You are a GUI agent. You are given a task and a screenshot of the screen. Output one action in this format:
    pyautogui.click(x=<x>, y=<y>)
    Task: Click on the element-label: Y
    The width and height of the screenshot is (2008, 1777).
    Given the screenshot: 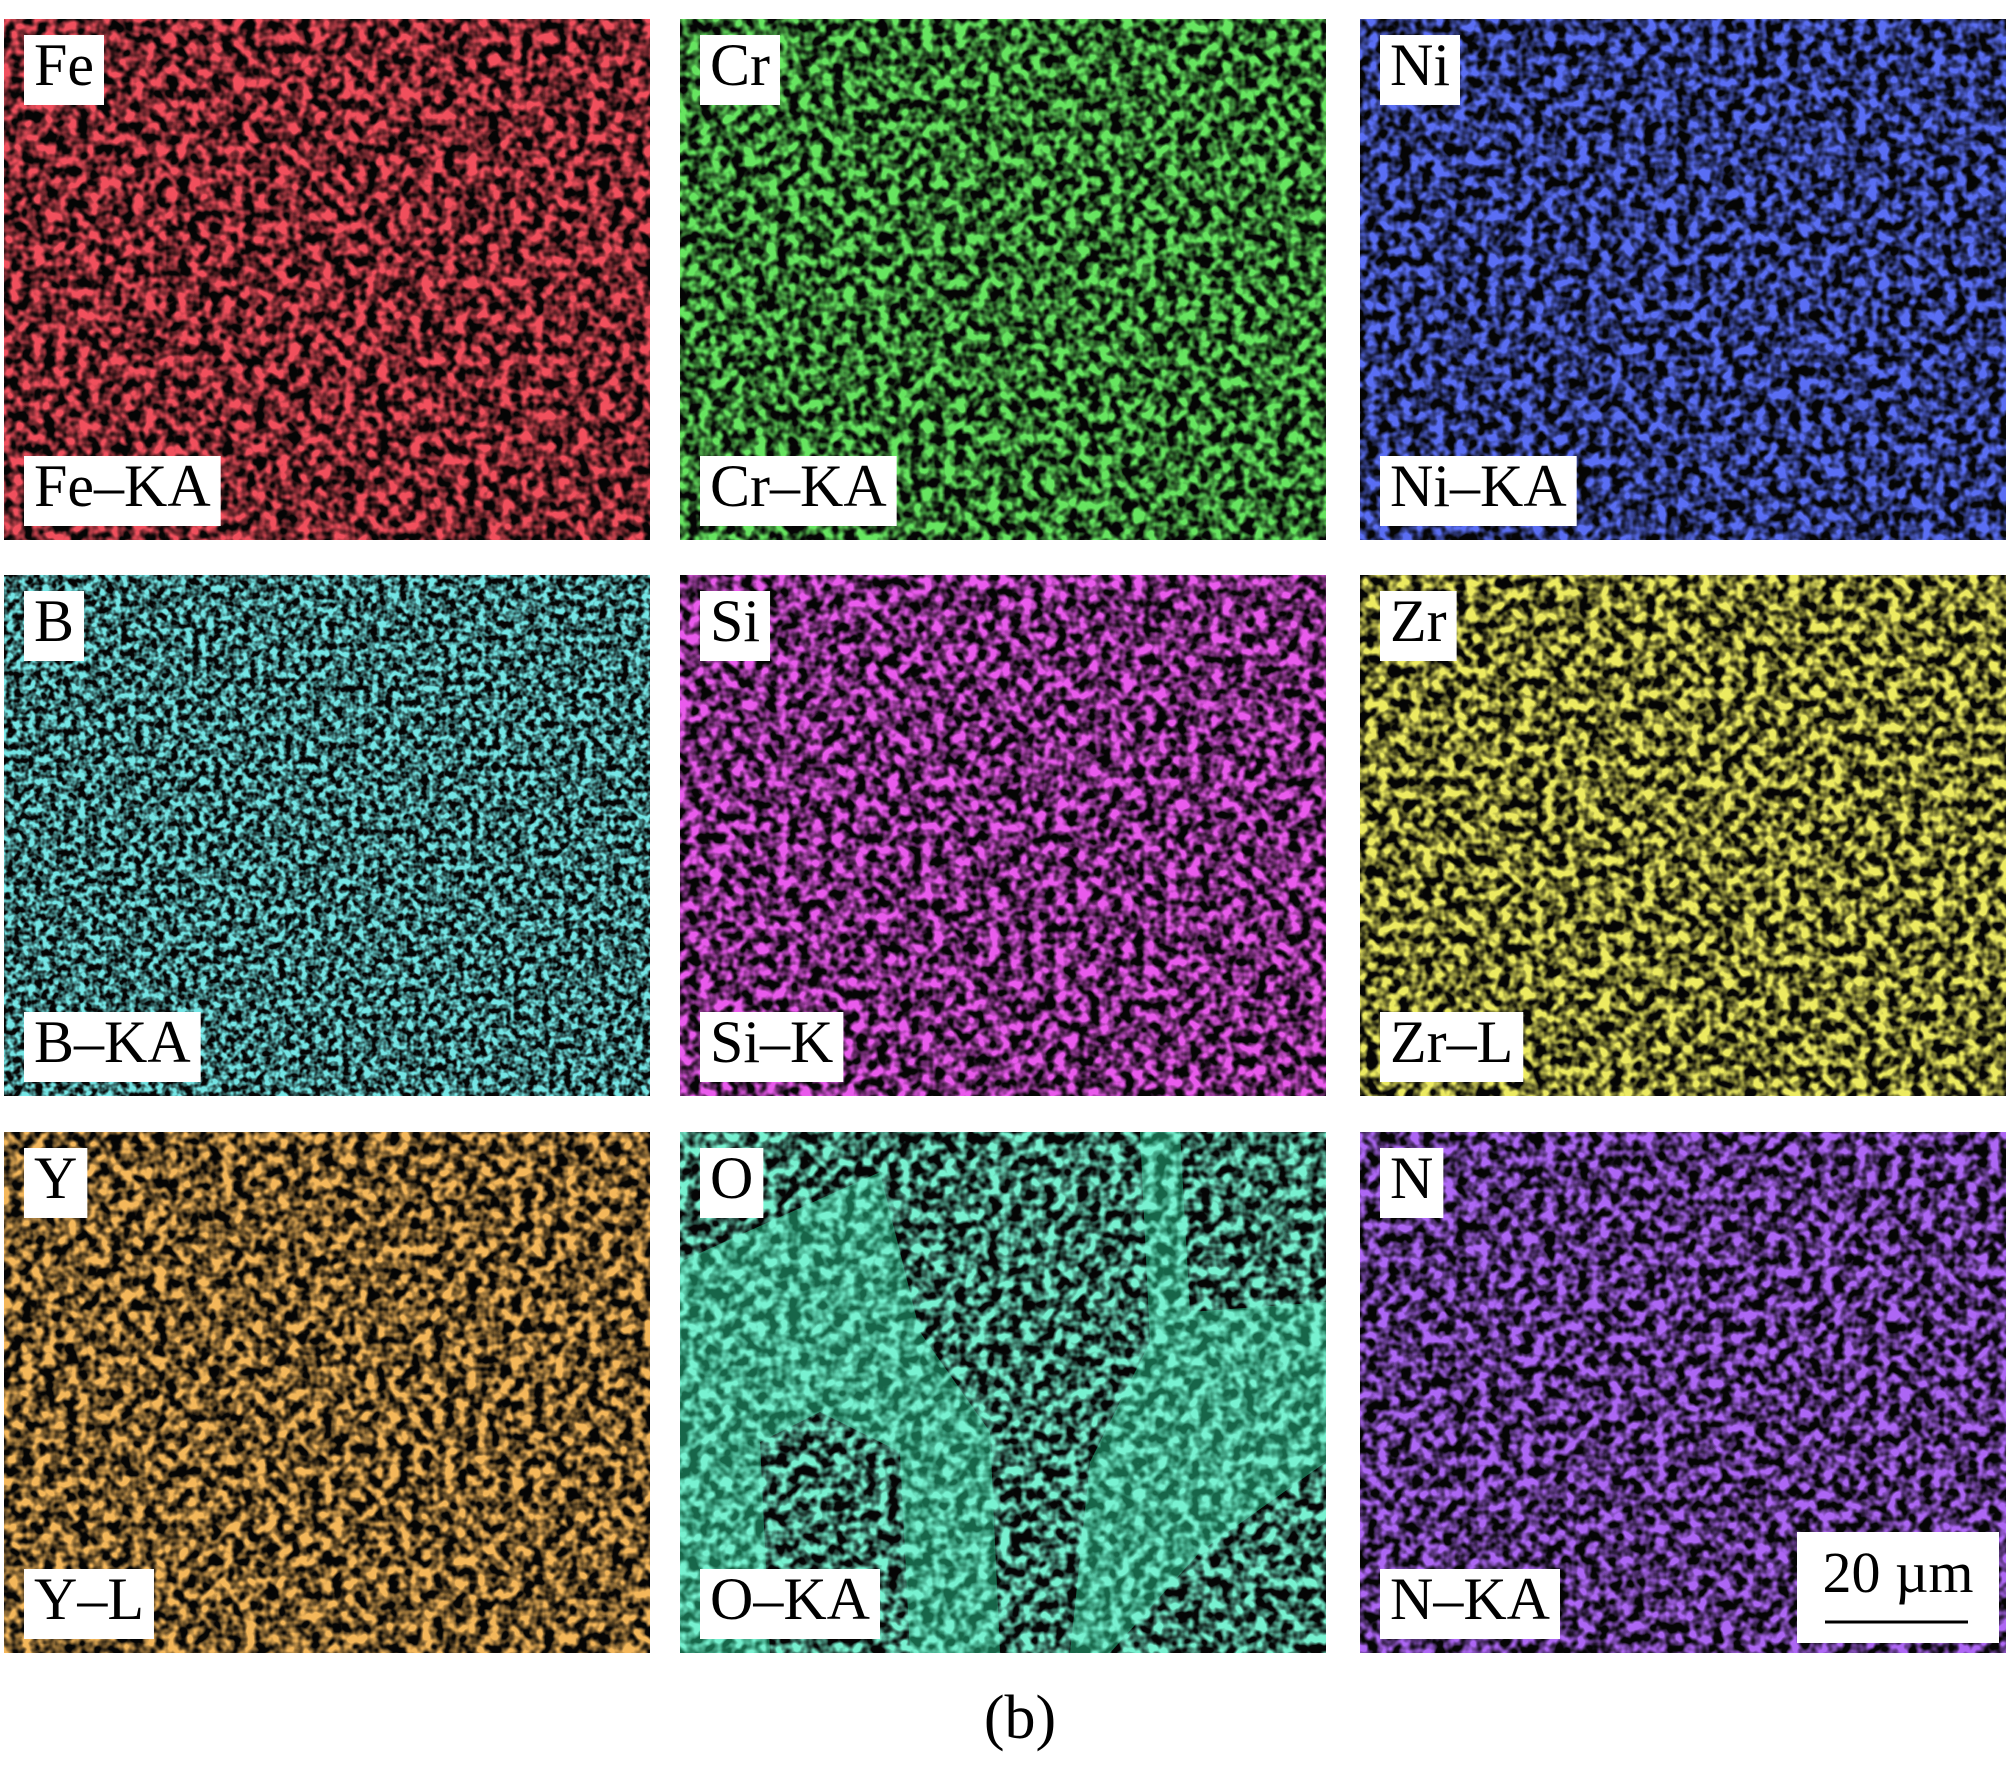 What is the action you would take?
    pyautogui.click(x=55, y=1178)
    